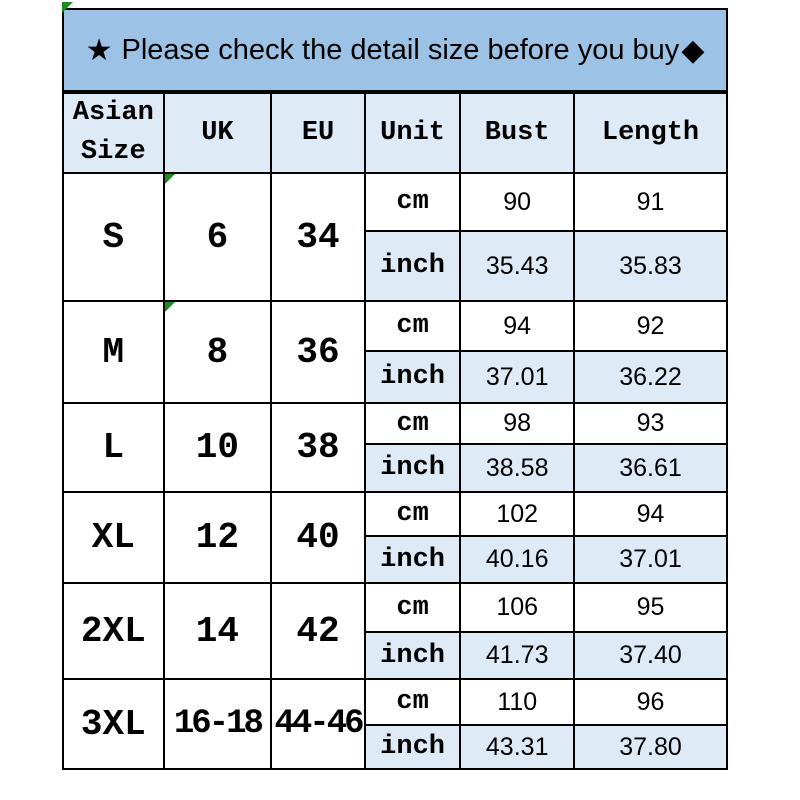  Describe the element at coordinates (113, 133) in the screenshot. I see `col-header-asian-size: Asian Size` at that location.